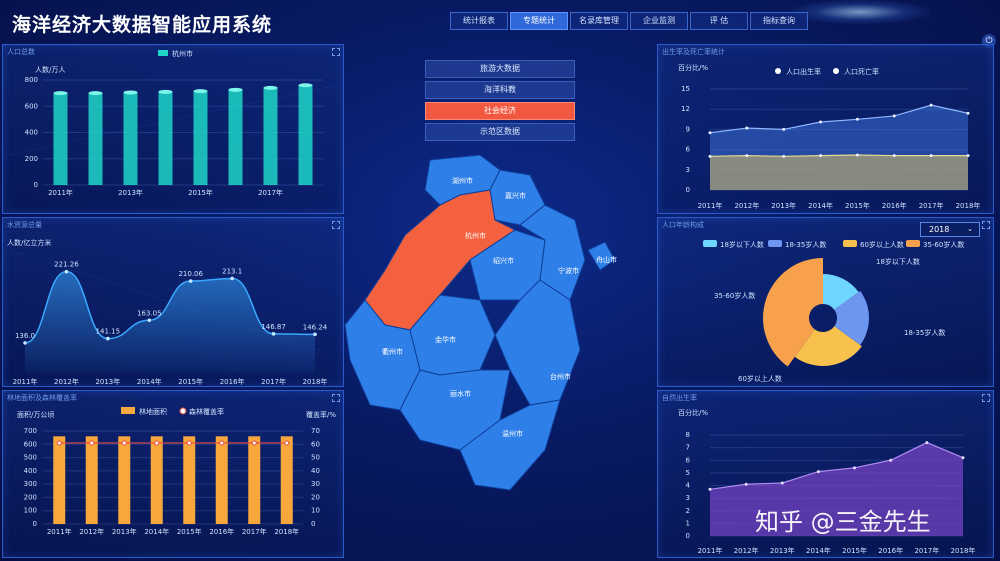  I want to click on nav-directory-mgmt: 名录库管理, so click(599, 21).